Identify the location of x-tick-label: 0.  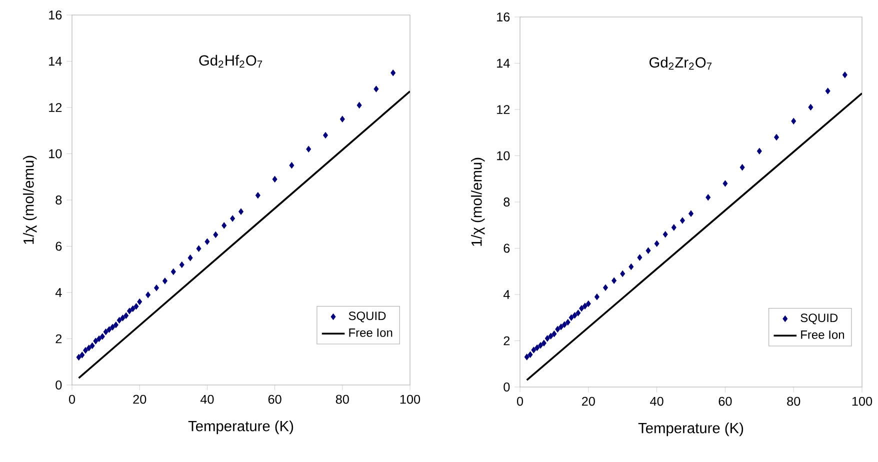
(520, 401).